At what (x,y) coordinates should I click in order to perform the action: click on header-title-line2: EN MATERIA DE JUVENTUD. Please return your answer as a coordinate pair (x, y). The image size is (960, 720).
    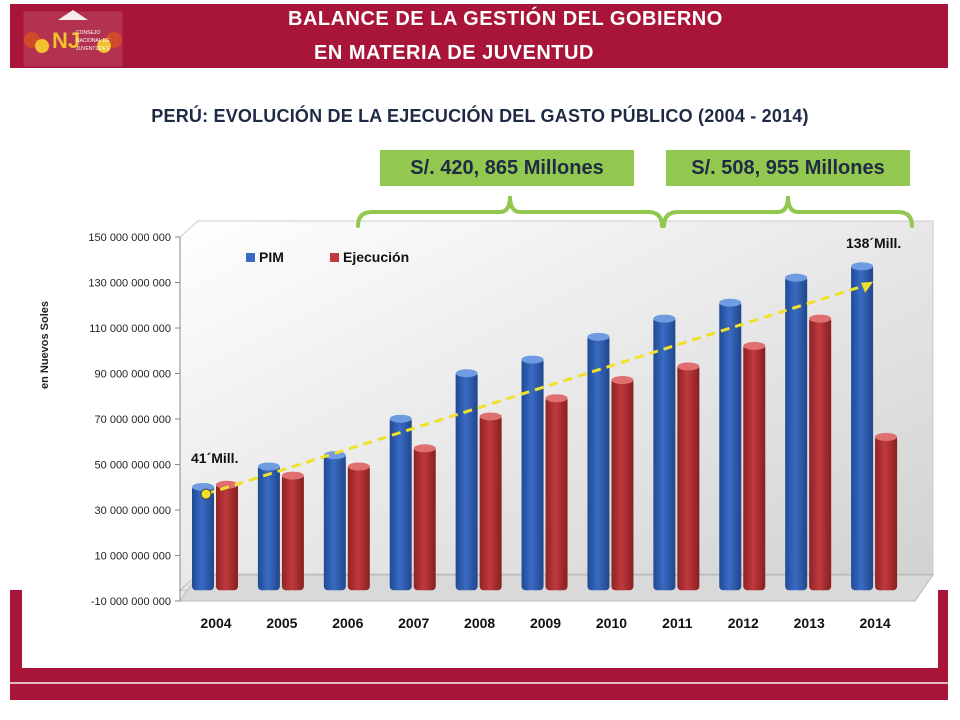
    Looking at the image, I should click on (454, 53).